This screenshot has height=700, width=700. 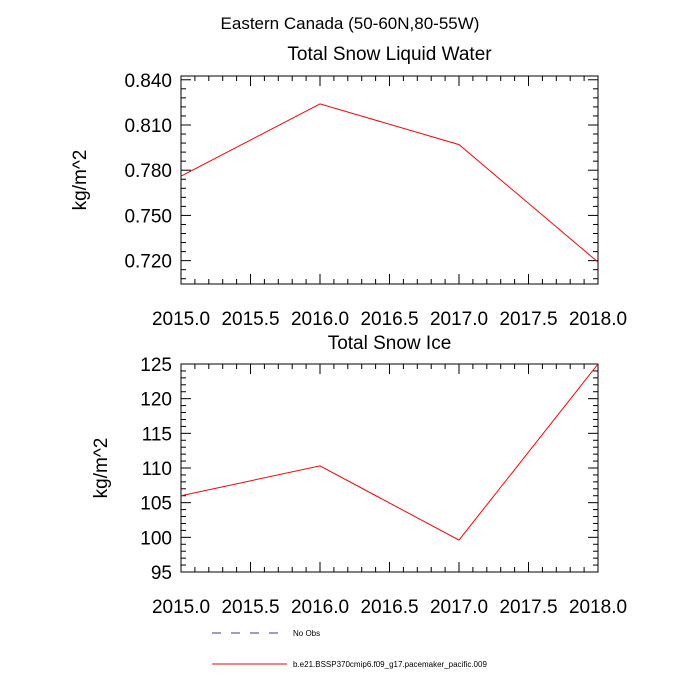 I want to click on y-tick-label: 125, so click(x=156, y=365).